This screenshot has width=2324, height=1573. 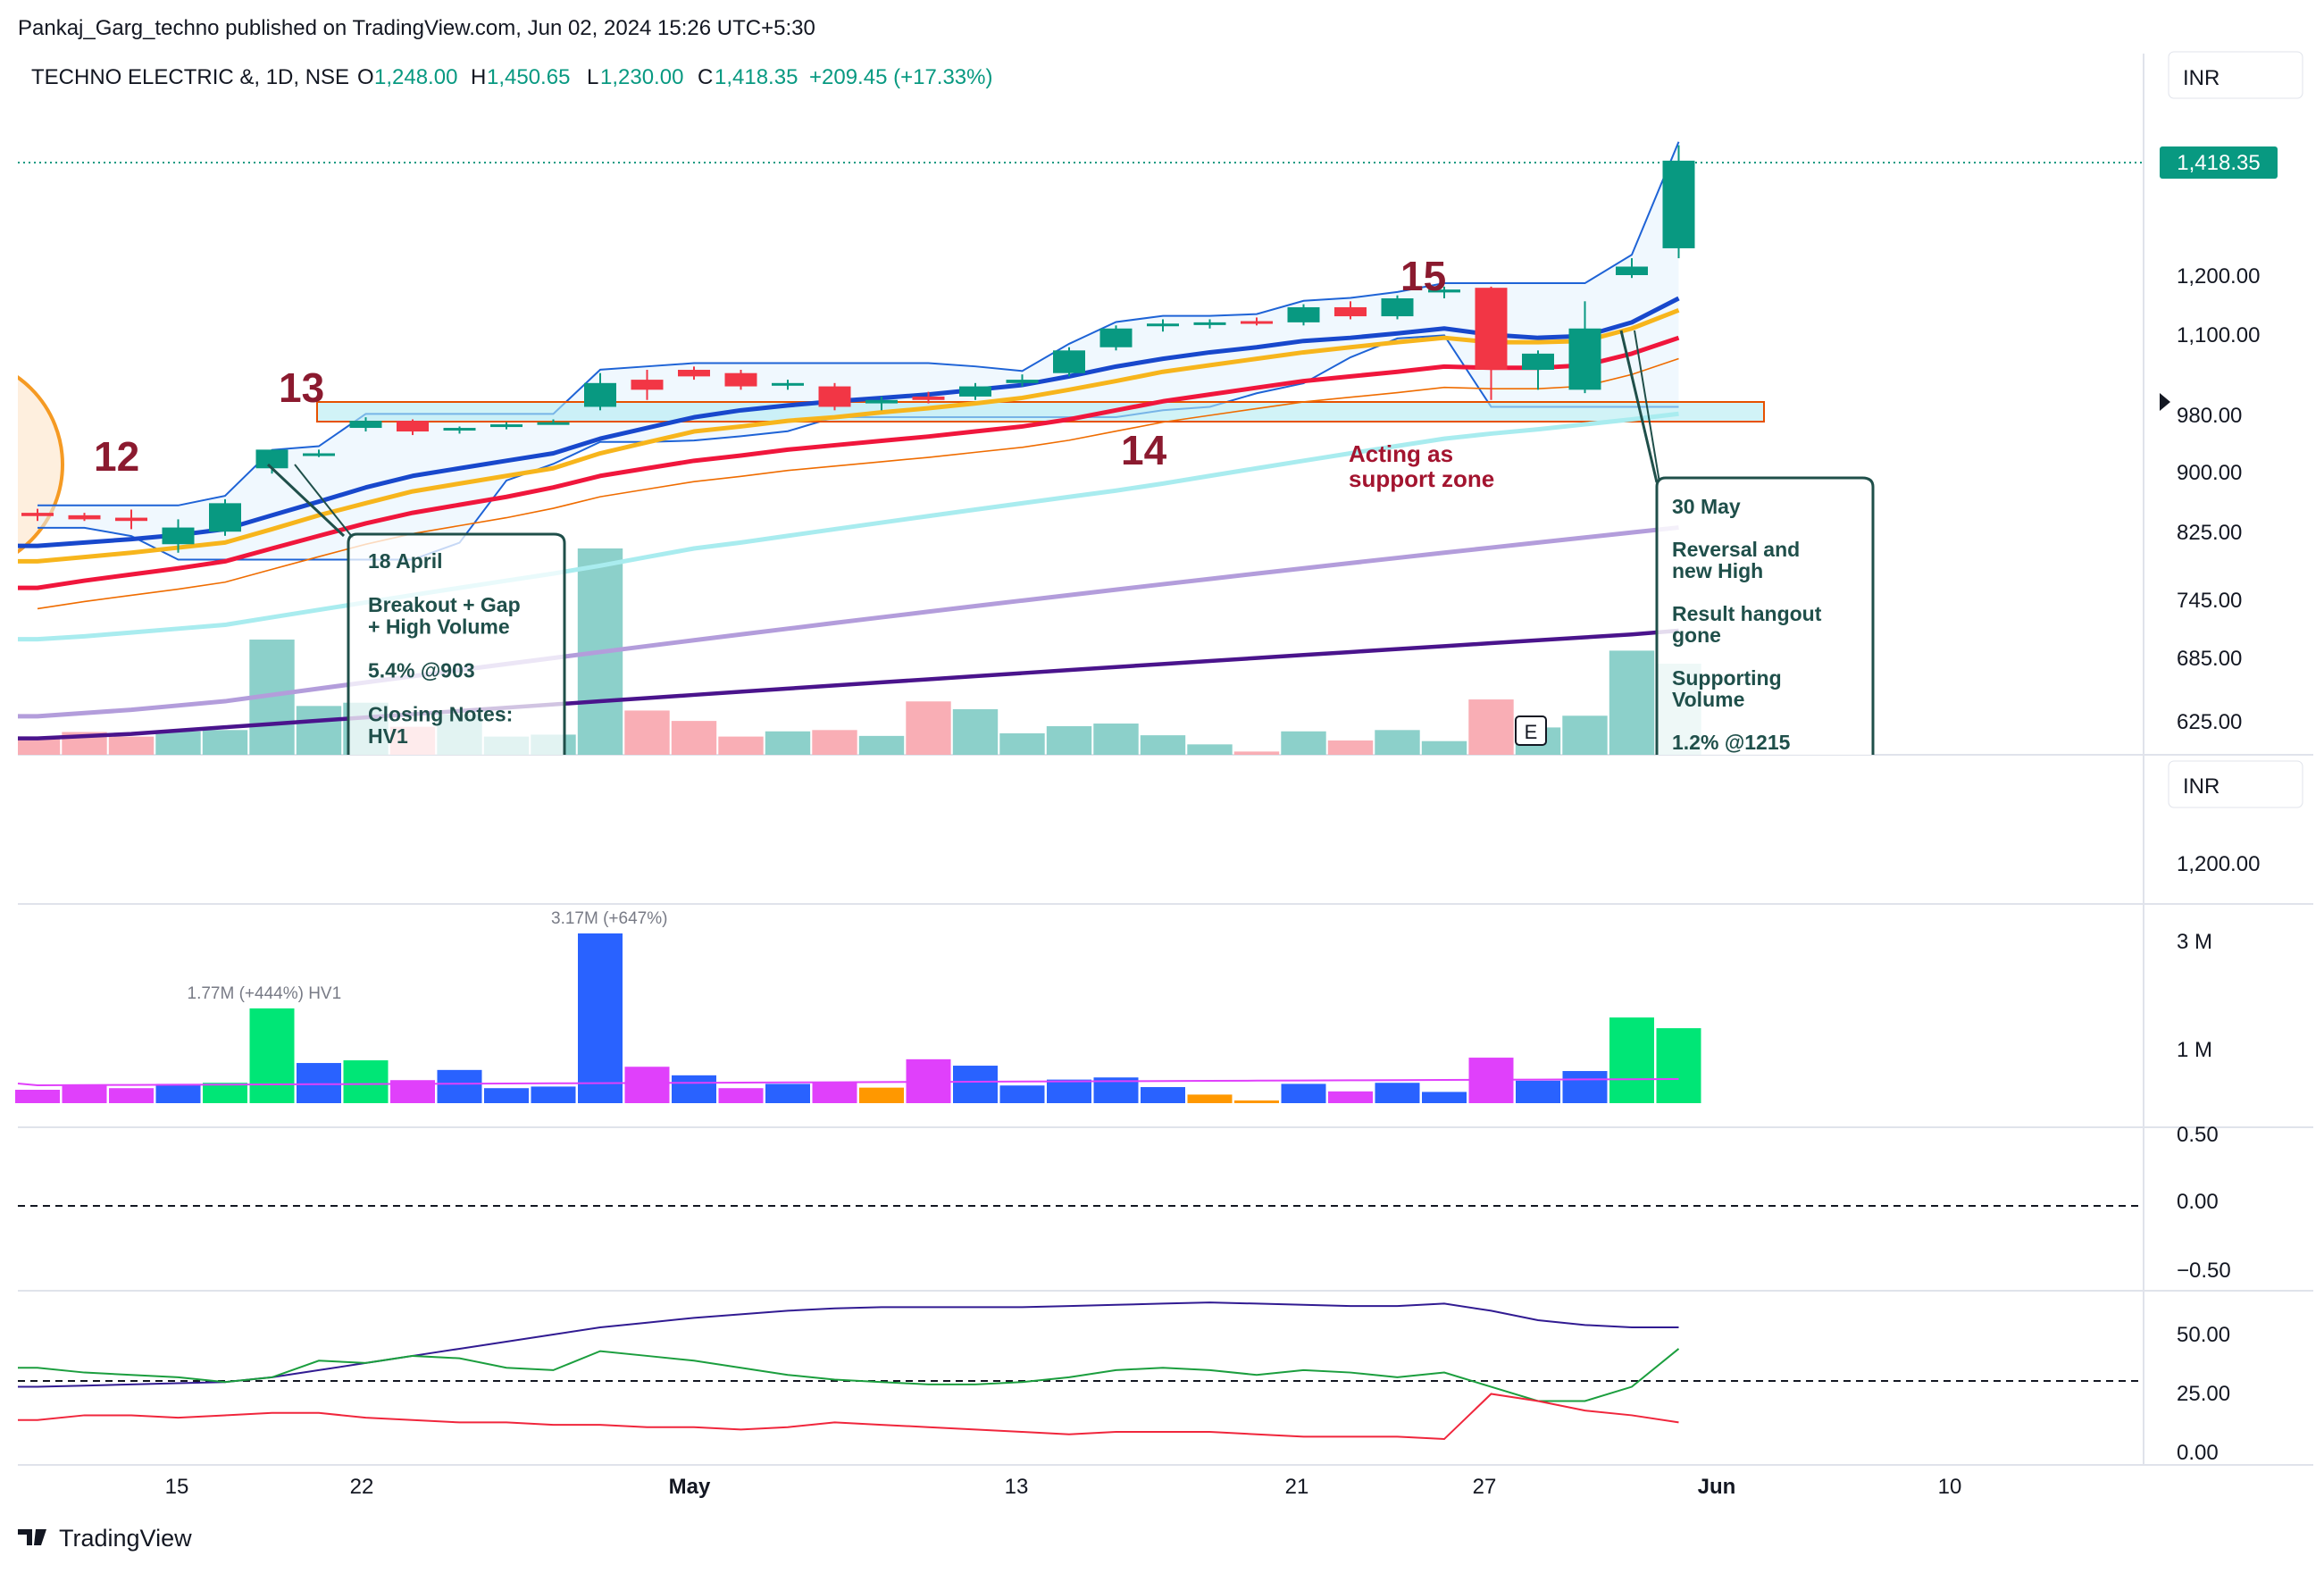 I want to click on adx-axis-label: 25.00, so click(x=2203, y=1394).